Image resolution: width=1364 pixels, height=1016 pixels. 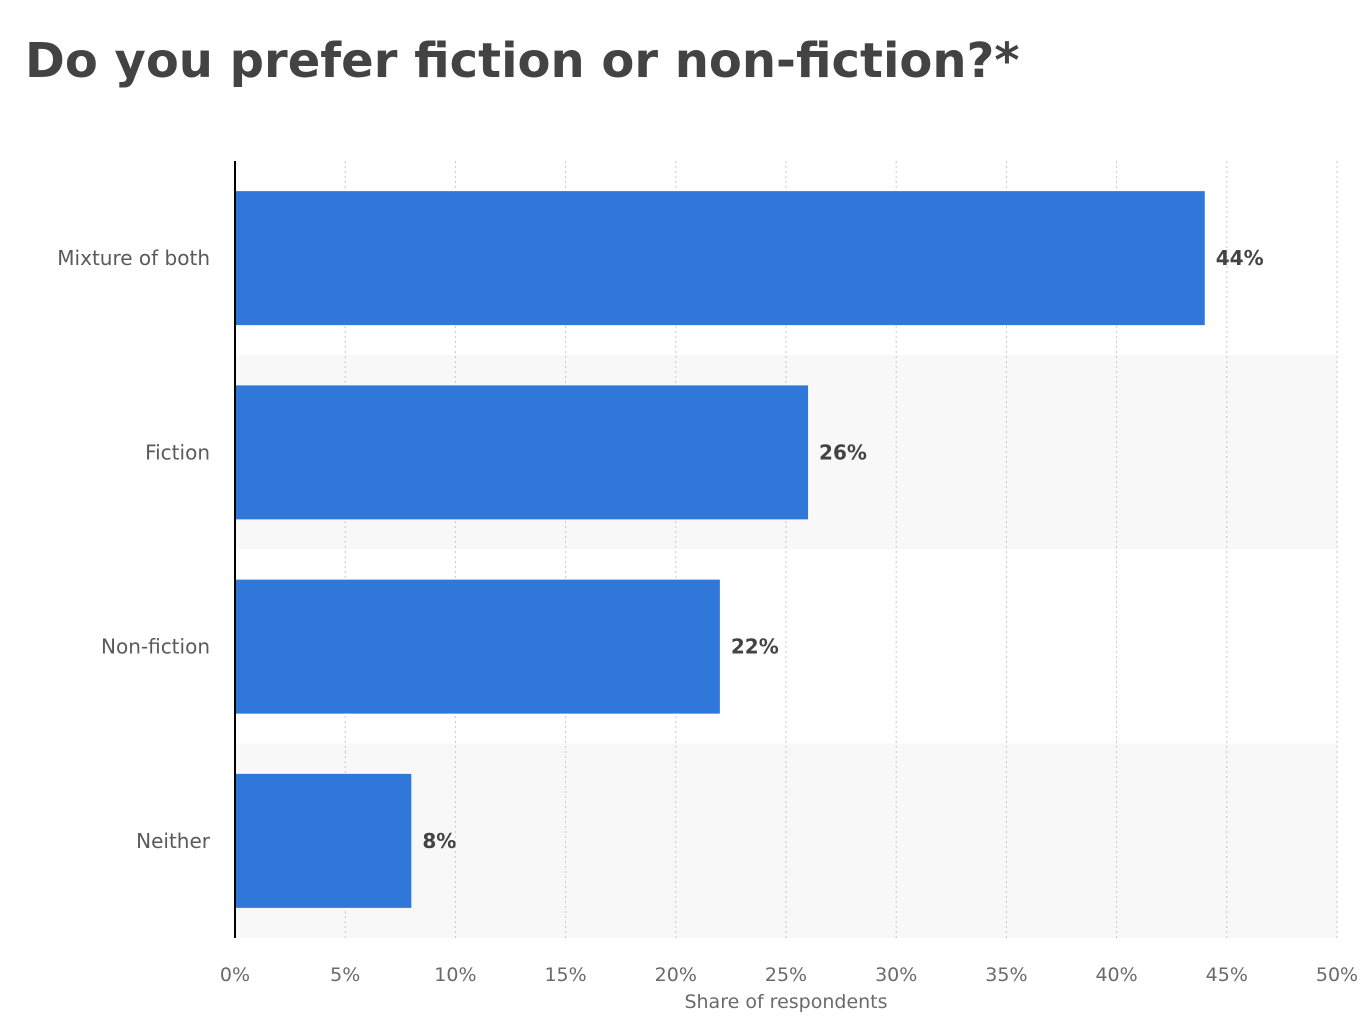 I want to click on category-label: Mixture of both, so click(x=133, y=258).